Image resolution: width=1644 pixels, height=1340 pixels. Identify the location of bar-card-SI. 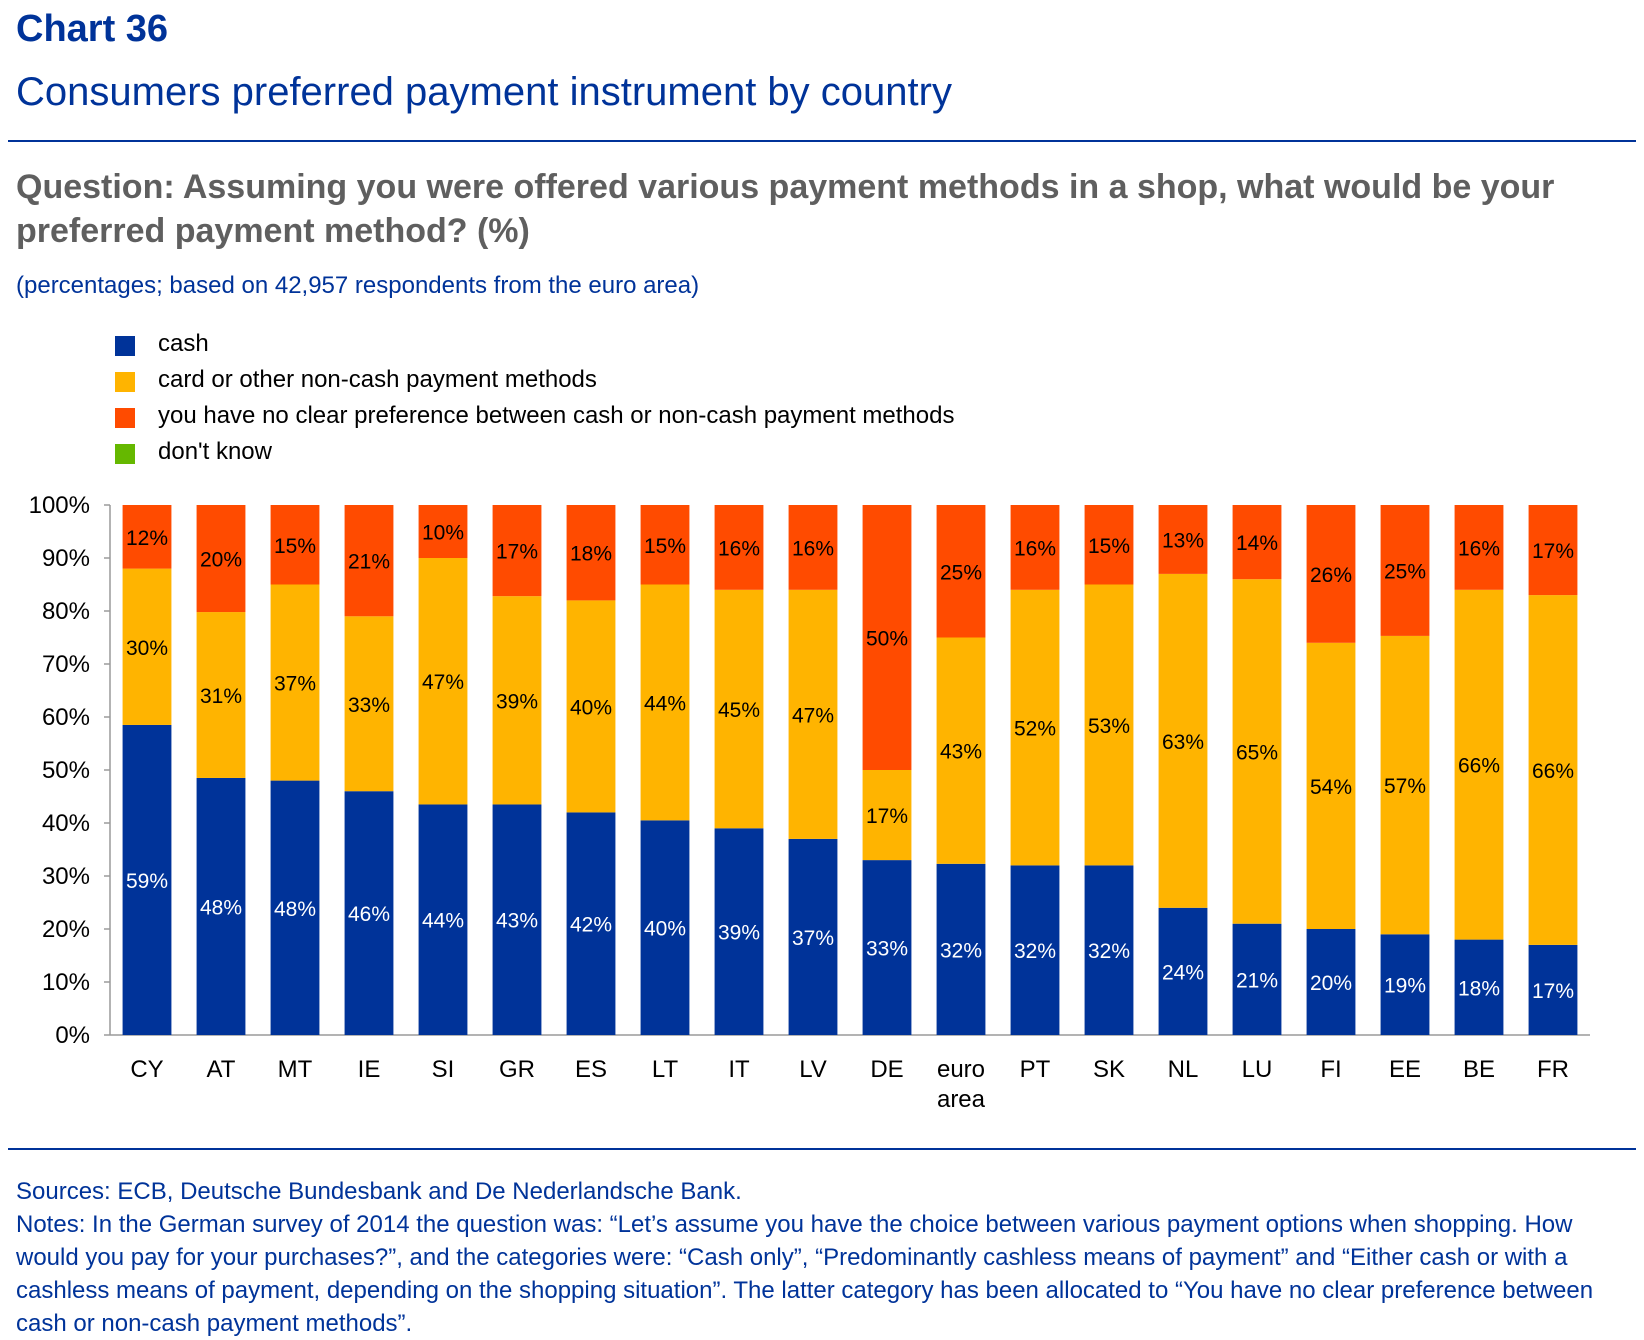
(443, 681).